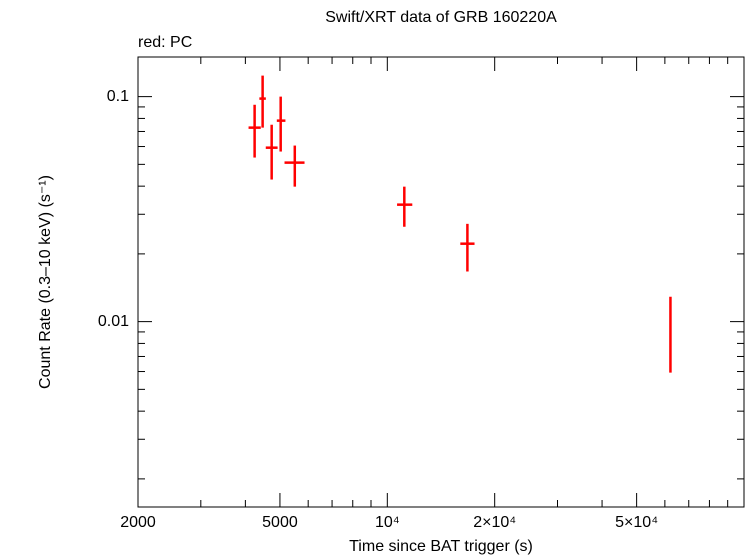 The height and width of the screenshot is (558, 746). What do you see at coordinates (165, 42) in the screenshot?
I see `annotation: red: PC` at bounding box center [165, 42].